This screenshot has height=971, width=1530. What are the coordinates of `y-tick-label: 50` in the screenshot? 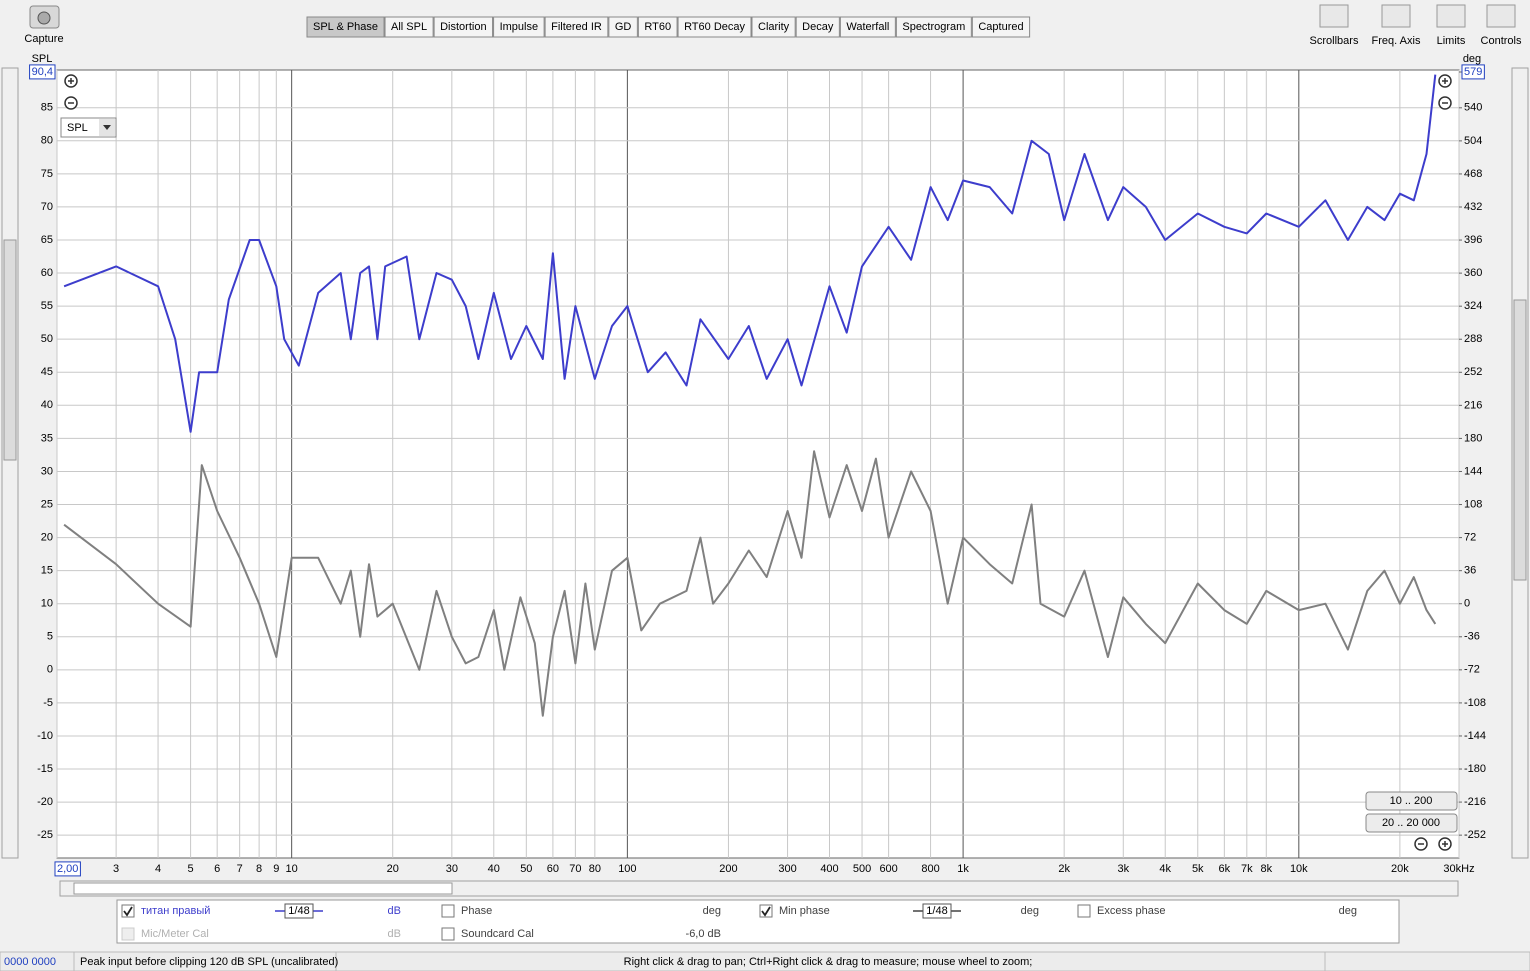 It's located at (47, 339).